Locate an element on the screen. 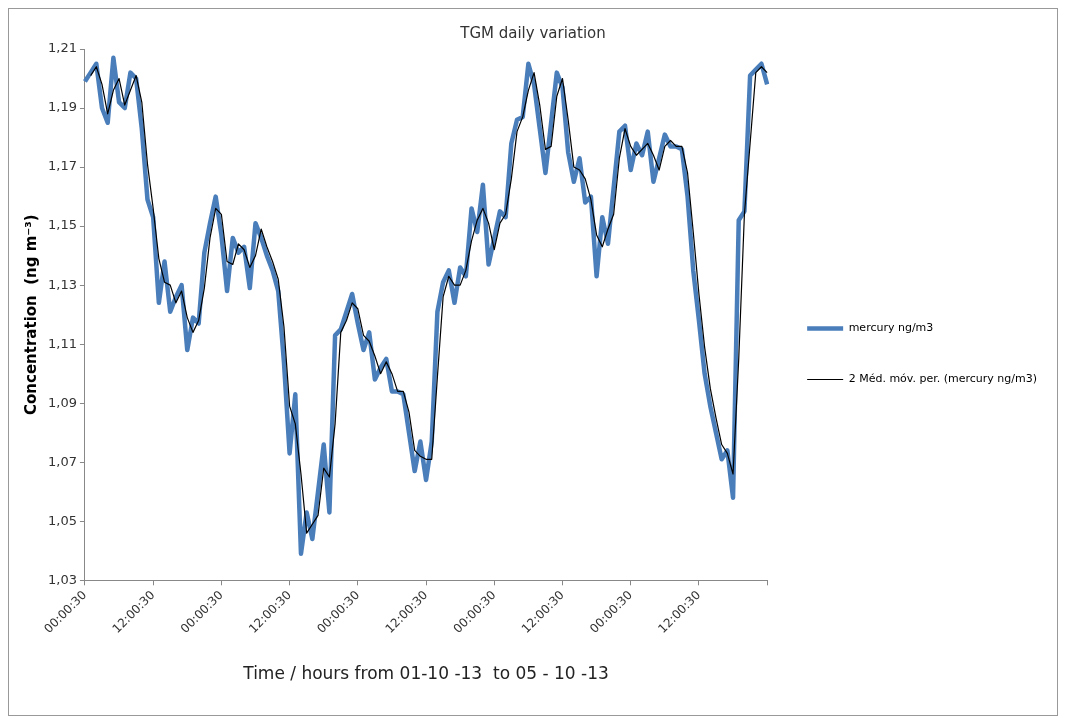 The image size is (1070, 728). y-tick-label: 1,03 is located at coordinates (62, 579).